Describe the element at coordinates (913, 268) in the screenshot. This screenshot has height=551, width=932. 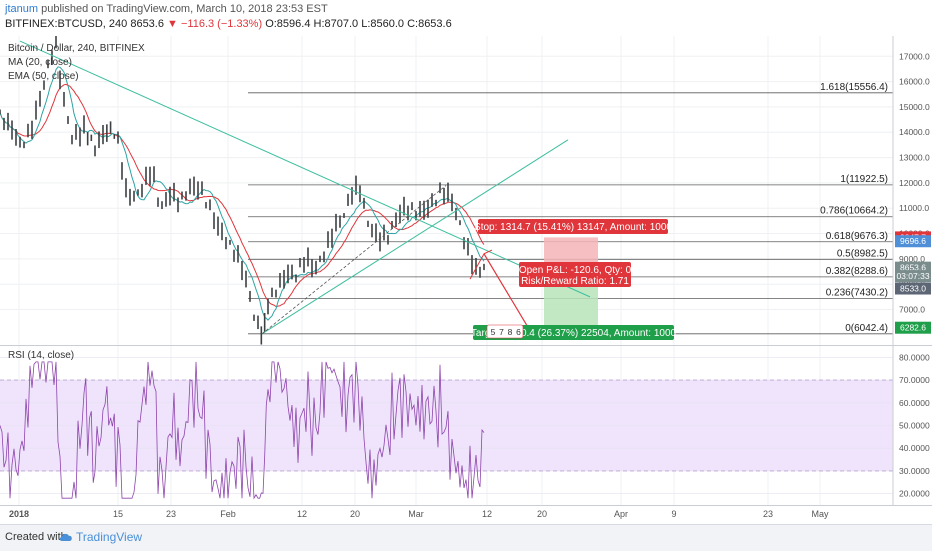
I see `price-tag: 8653.6` at that location.